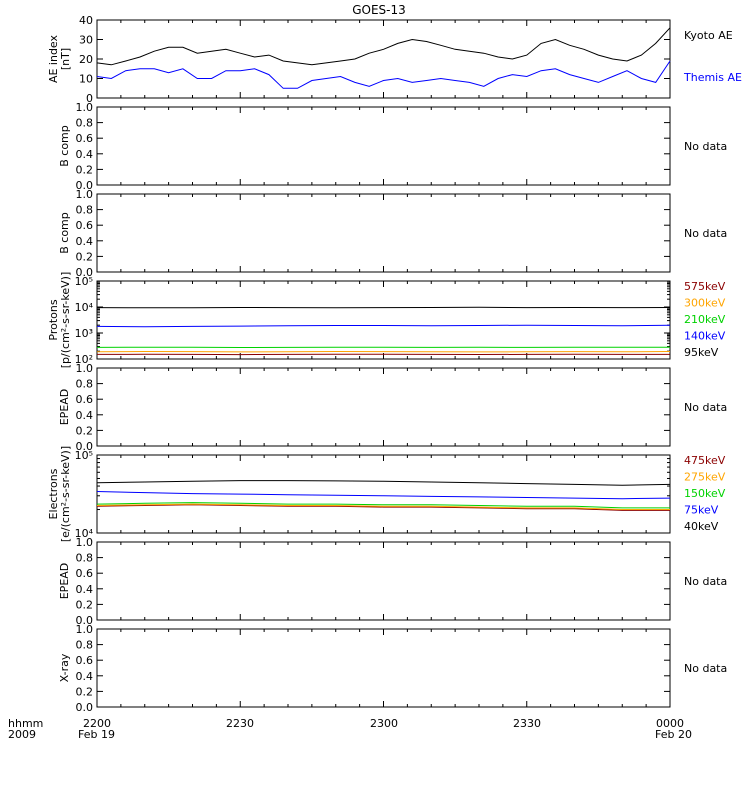  I want to click on y-axis-label: Protons, so click(53, 319).